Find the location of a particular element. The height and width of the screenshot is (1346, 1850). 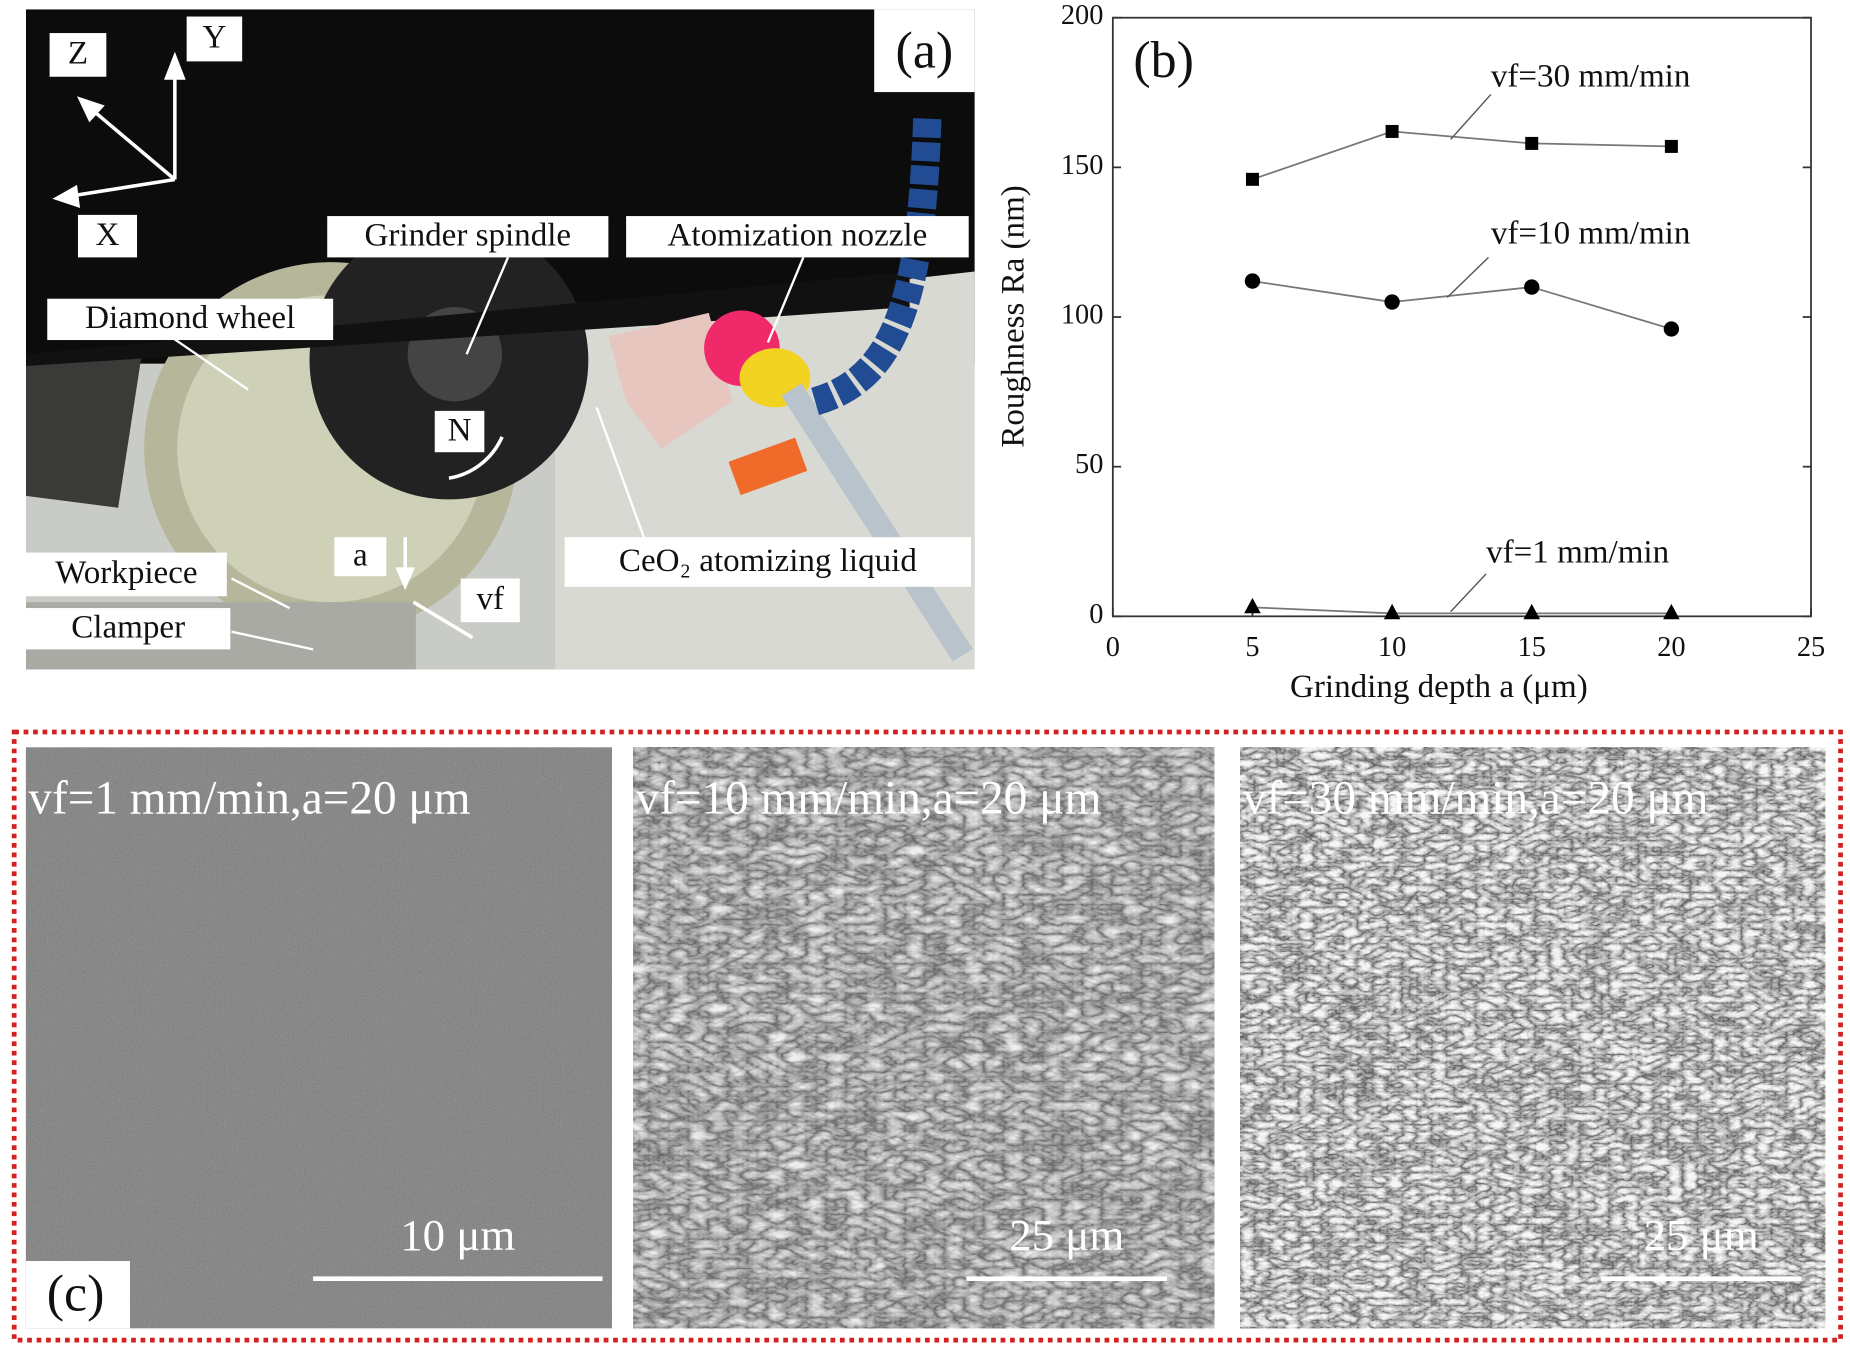

image-caption: vf=10 mm/min,a=20 μm is located at coordinates (869, 799).